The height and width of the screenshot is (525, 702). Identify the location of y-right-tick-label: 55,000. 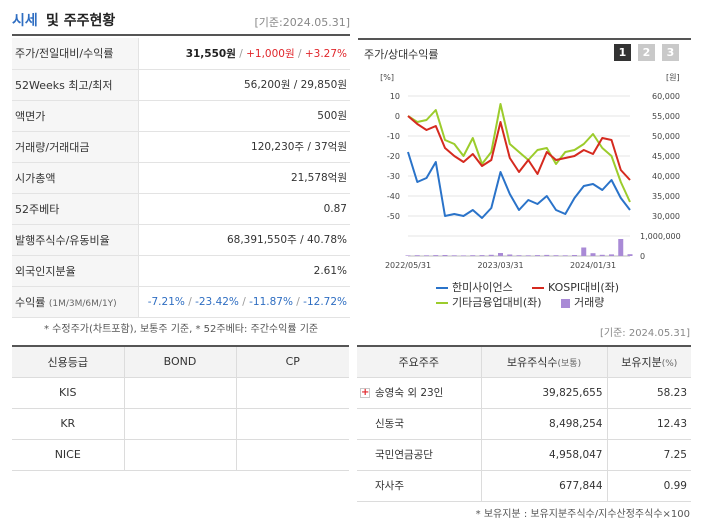
(666, 116).